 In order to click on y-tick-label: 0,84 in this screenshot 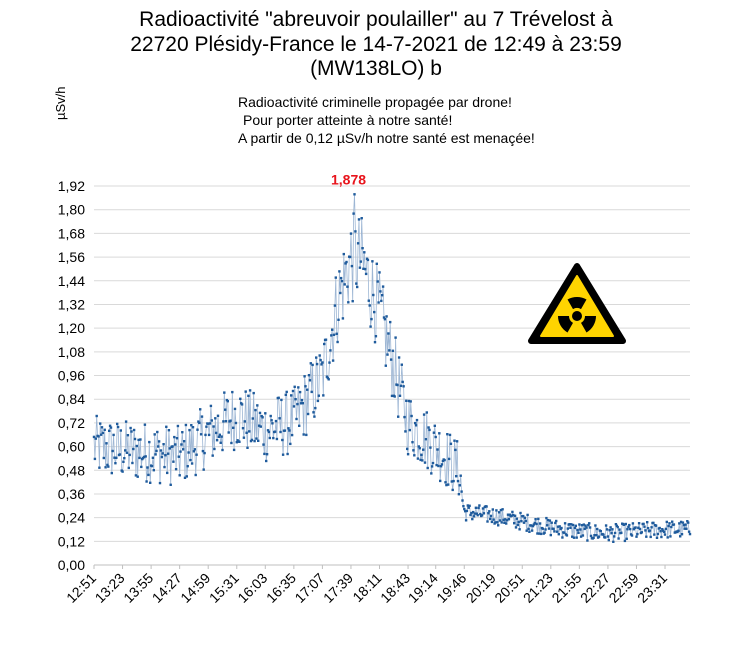, I will do `click(71, 399)`.